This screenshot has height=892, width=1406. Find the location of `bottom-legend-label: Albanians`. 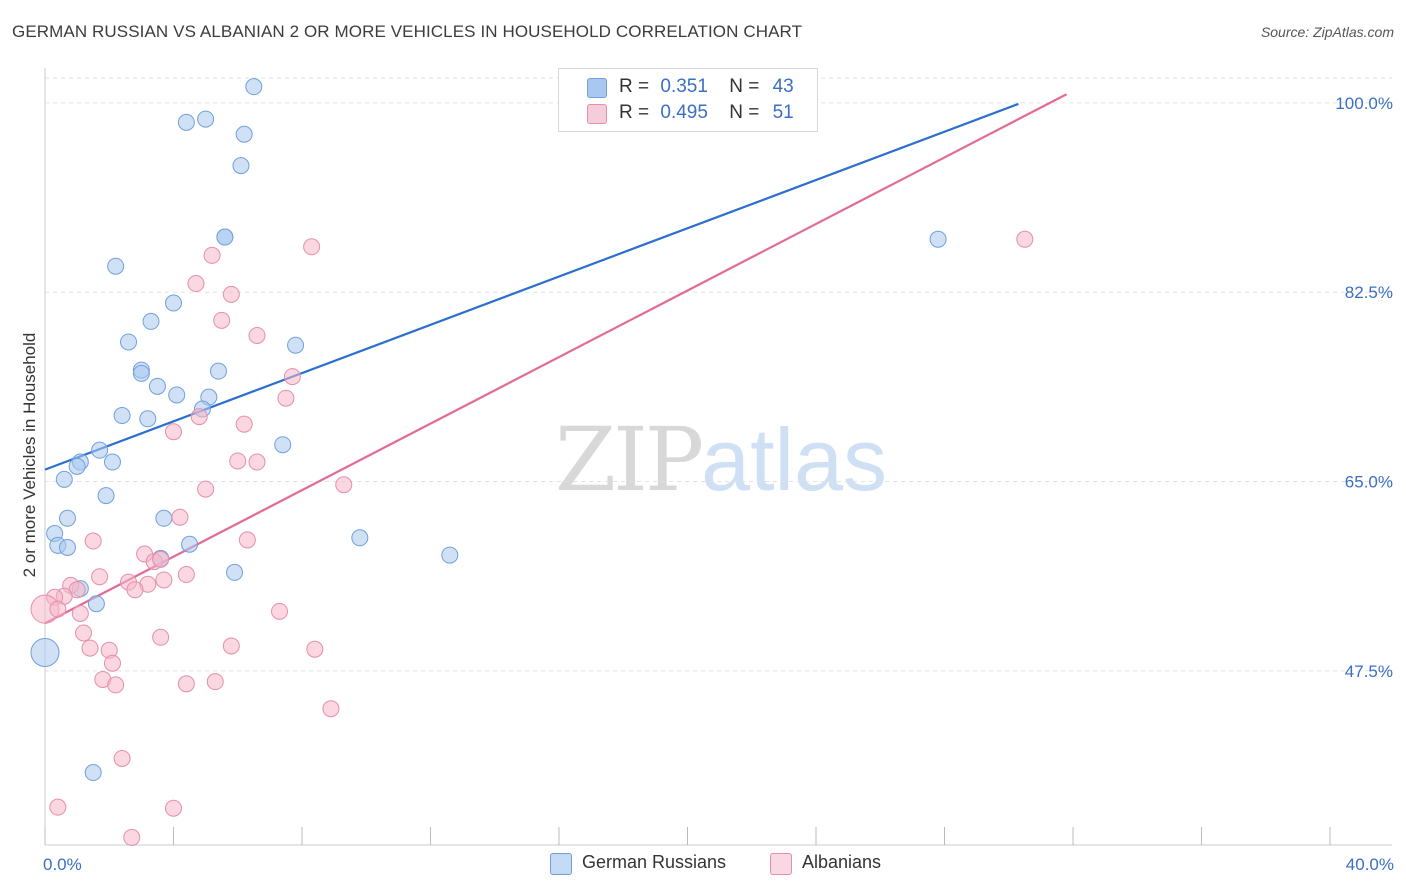

bottom-legend-label: Albanians is located at coordinates (842, 862).